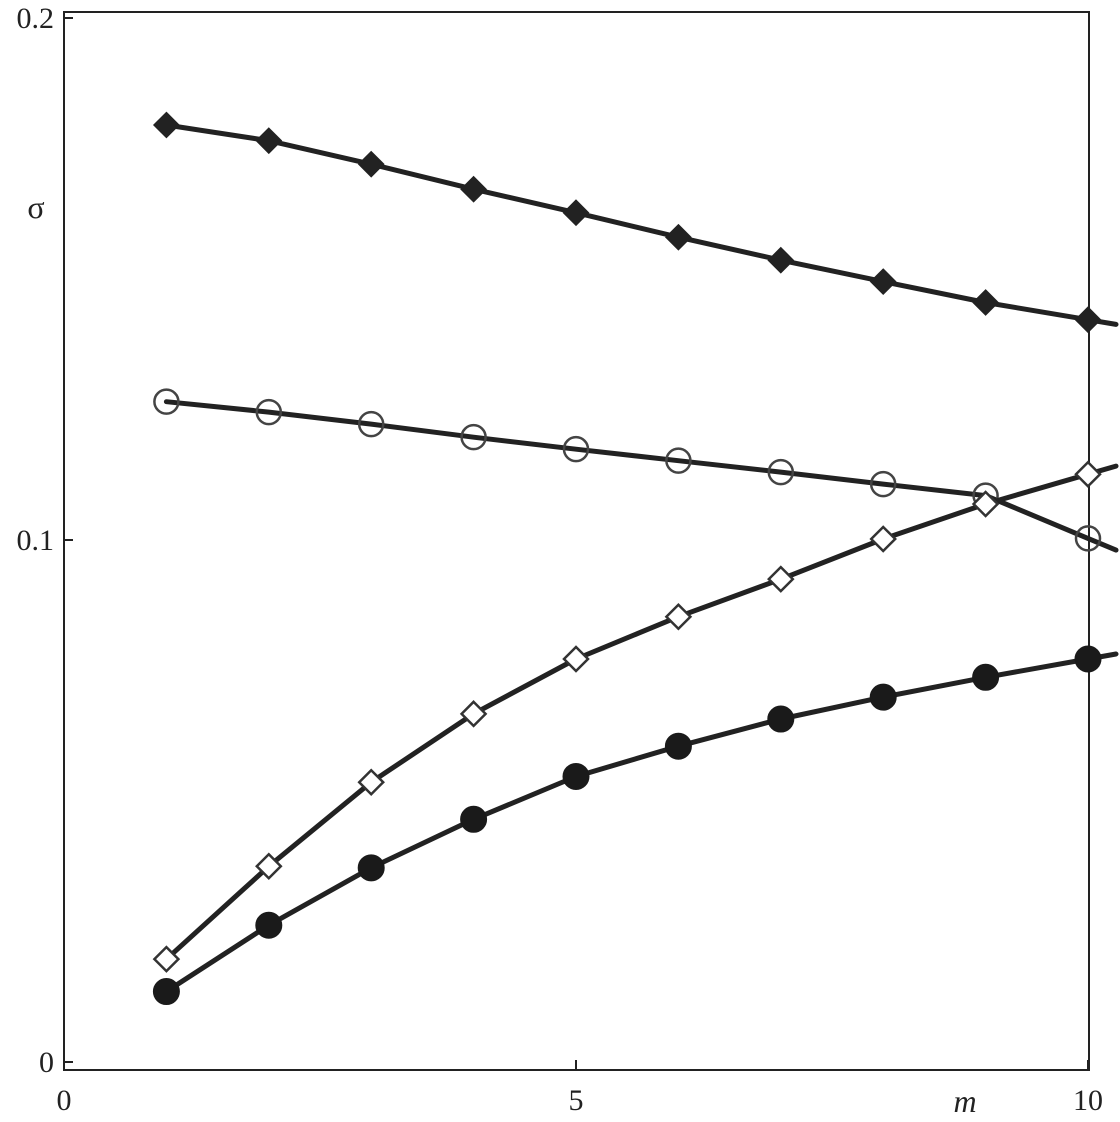  What do you see at coordinates (641, 476) in the screenshot?
I see `series-line` at bounding box center [641, 476].